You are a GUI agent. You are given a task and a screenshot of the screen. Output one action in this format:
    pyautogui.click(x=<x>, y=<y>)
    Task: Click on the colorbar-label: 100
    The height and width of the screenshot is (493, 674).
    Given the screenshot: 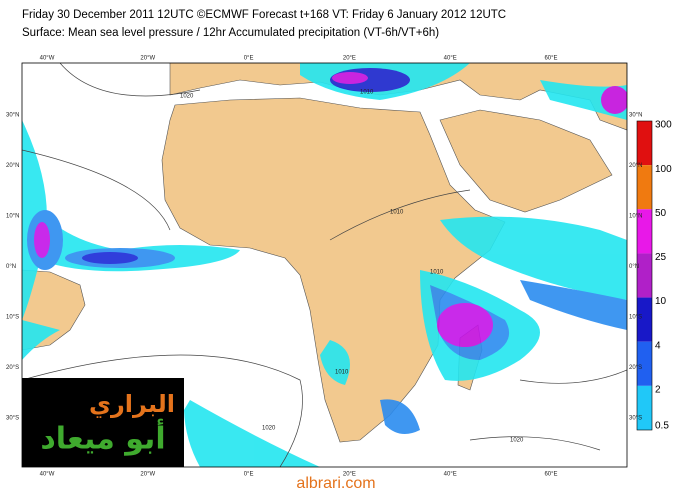 What is the action you would take?
    pyautogui.click(x=663, y=169)
    